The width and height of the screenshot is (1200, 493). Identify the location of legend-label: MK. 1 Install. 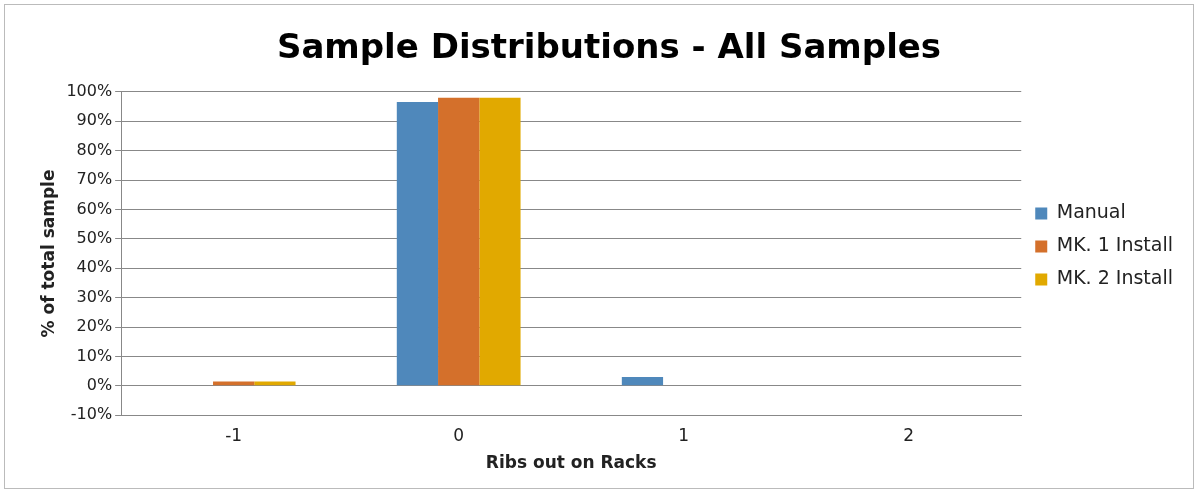
(1115, 244).